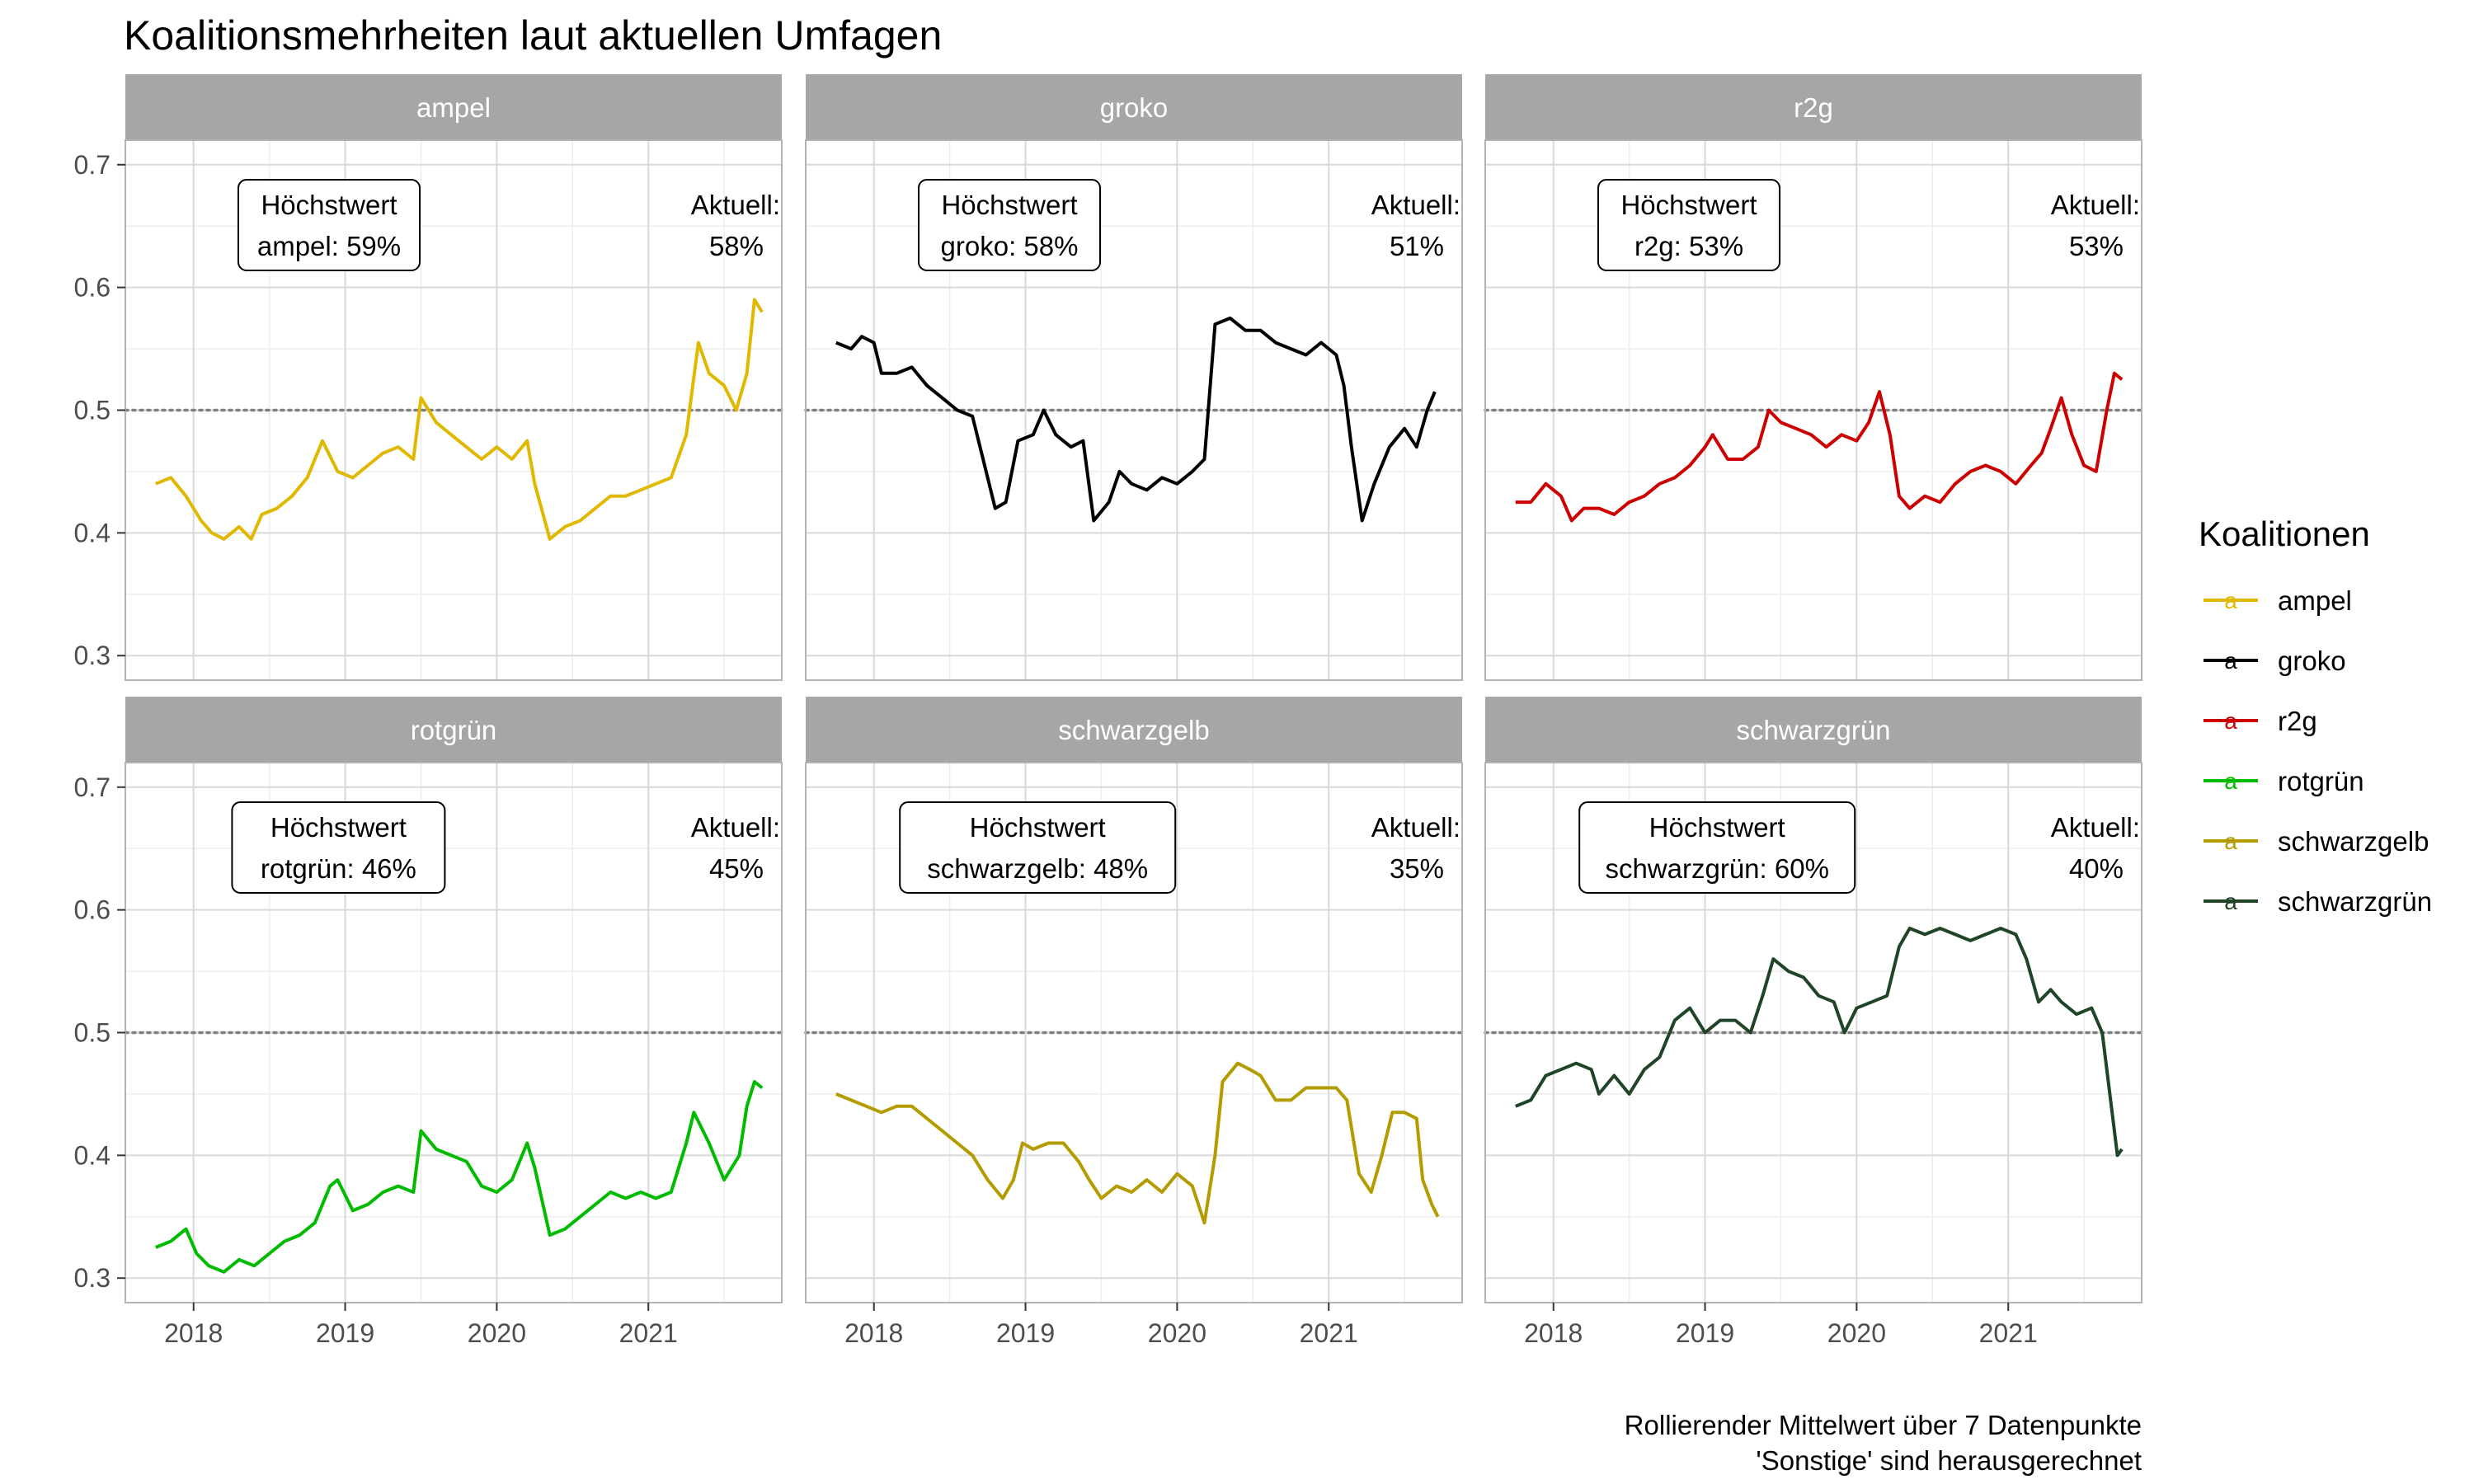  I want to click on max-value-label: schwarzgelb: 48%, so click(1037, 868).